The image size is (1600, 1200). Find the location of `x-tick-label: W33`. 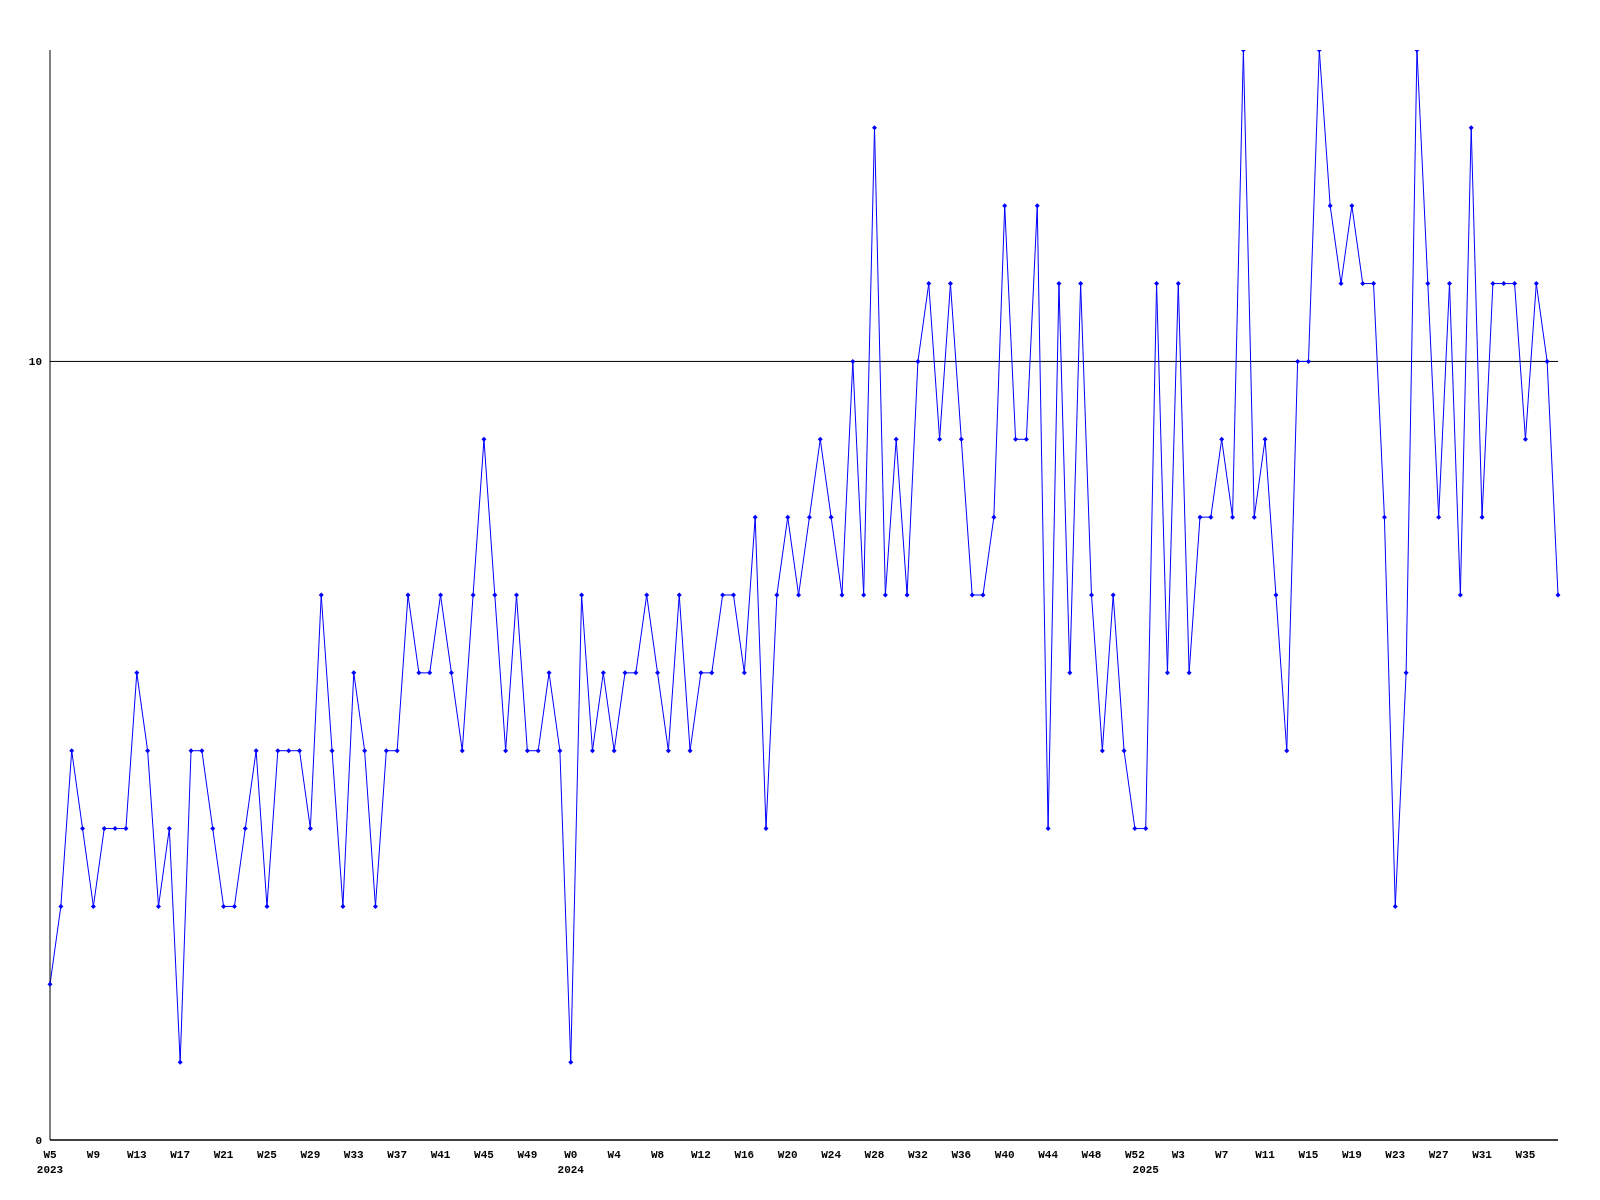

x-tick-label: W33 is located at coordinates (354, 1155).